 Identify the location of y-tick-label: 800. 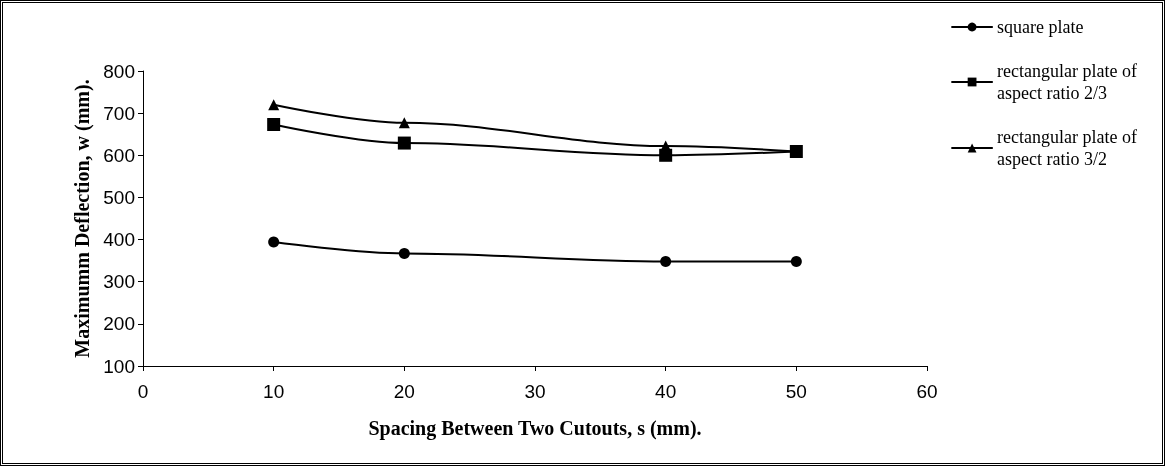
(119, 71).